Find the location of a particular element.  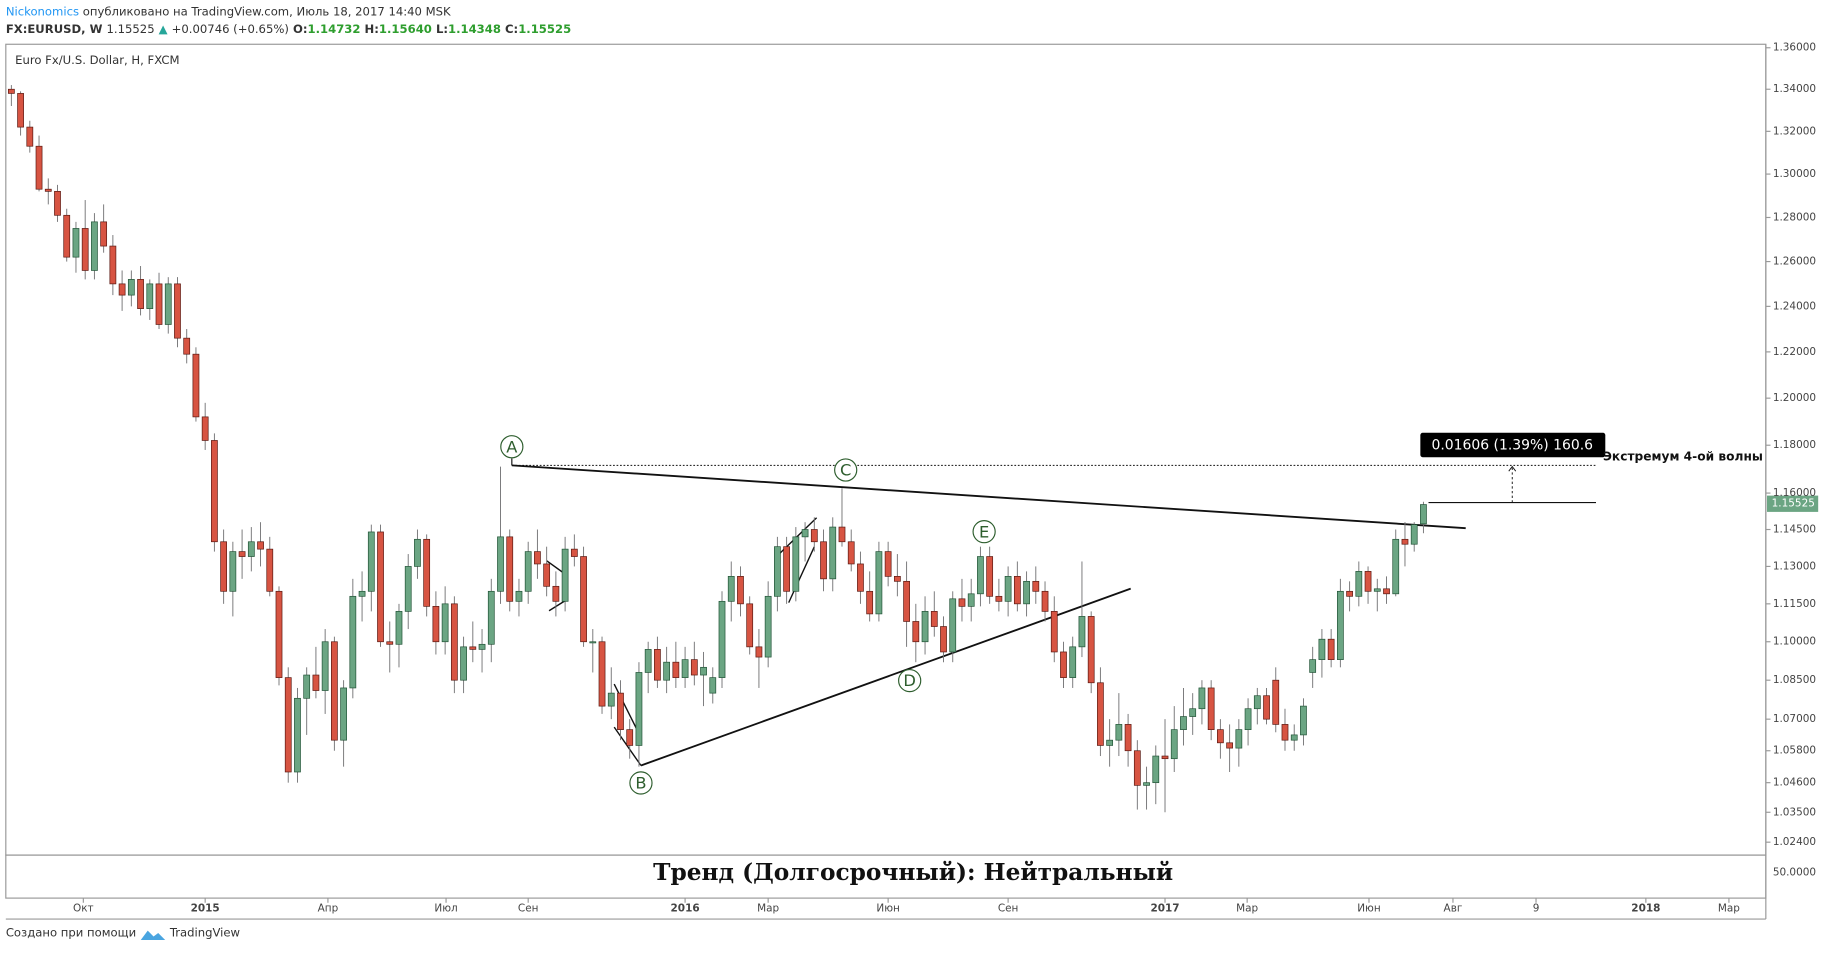

wave-label: D is located at coordinates (909, 680).